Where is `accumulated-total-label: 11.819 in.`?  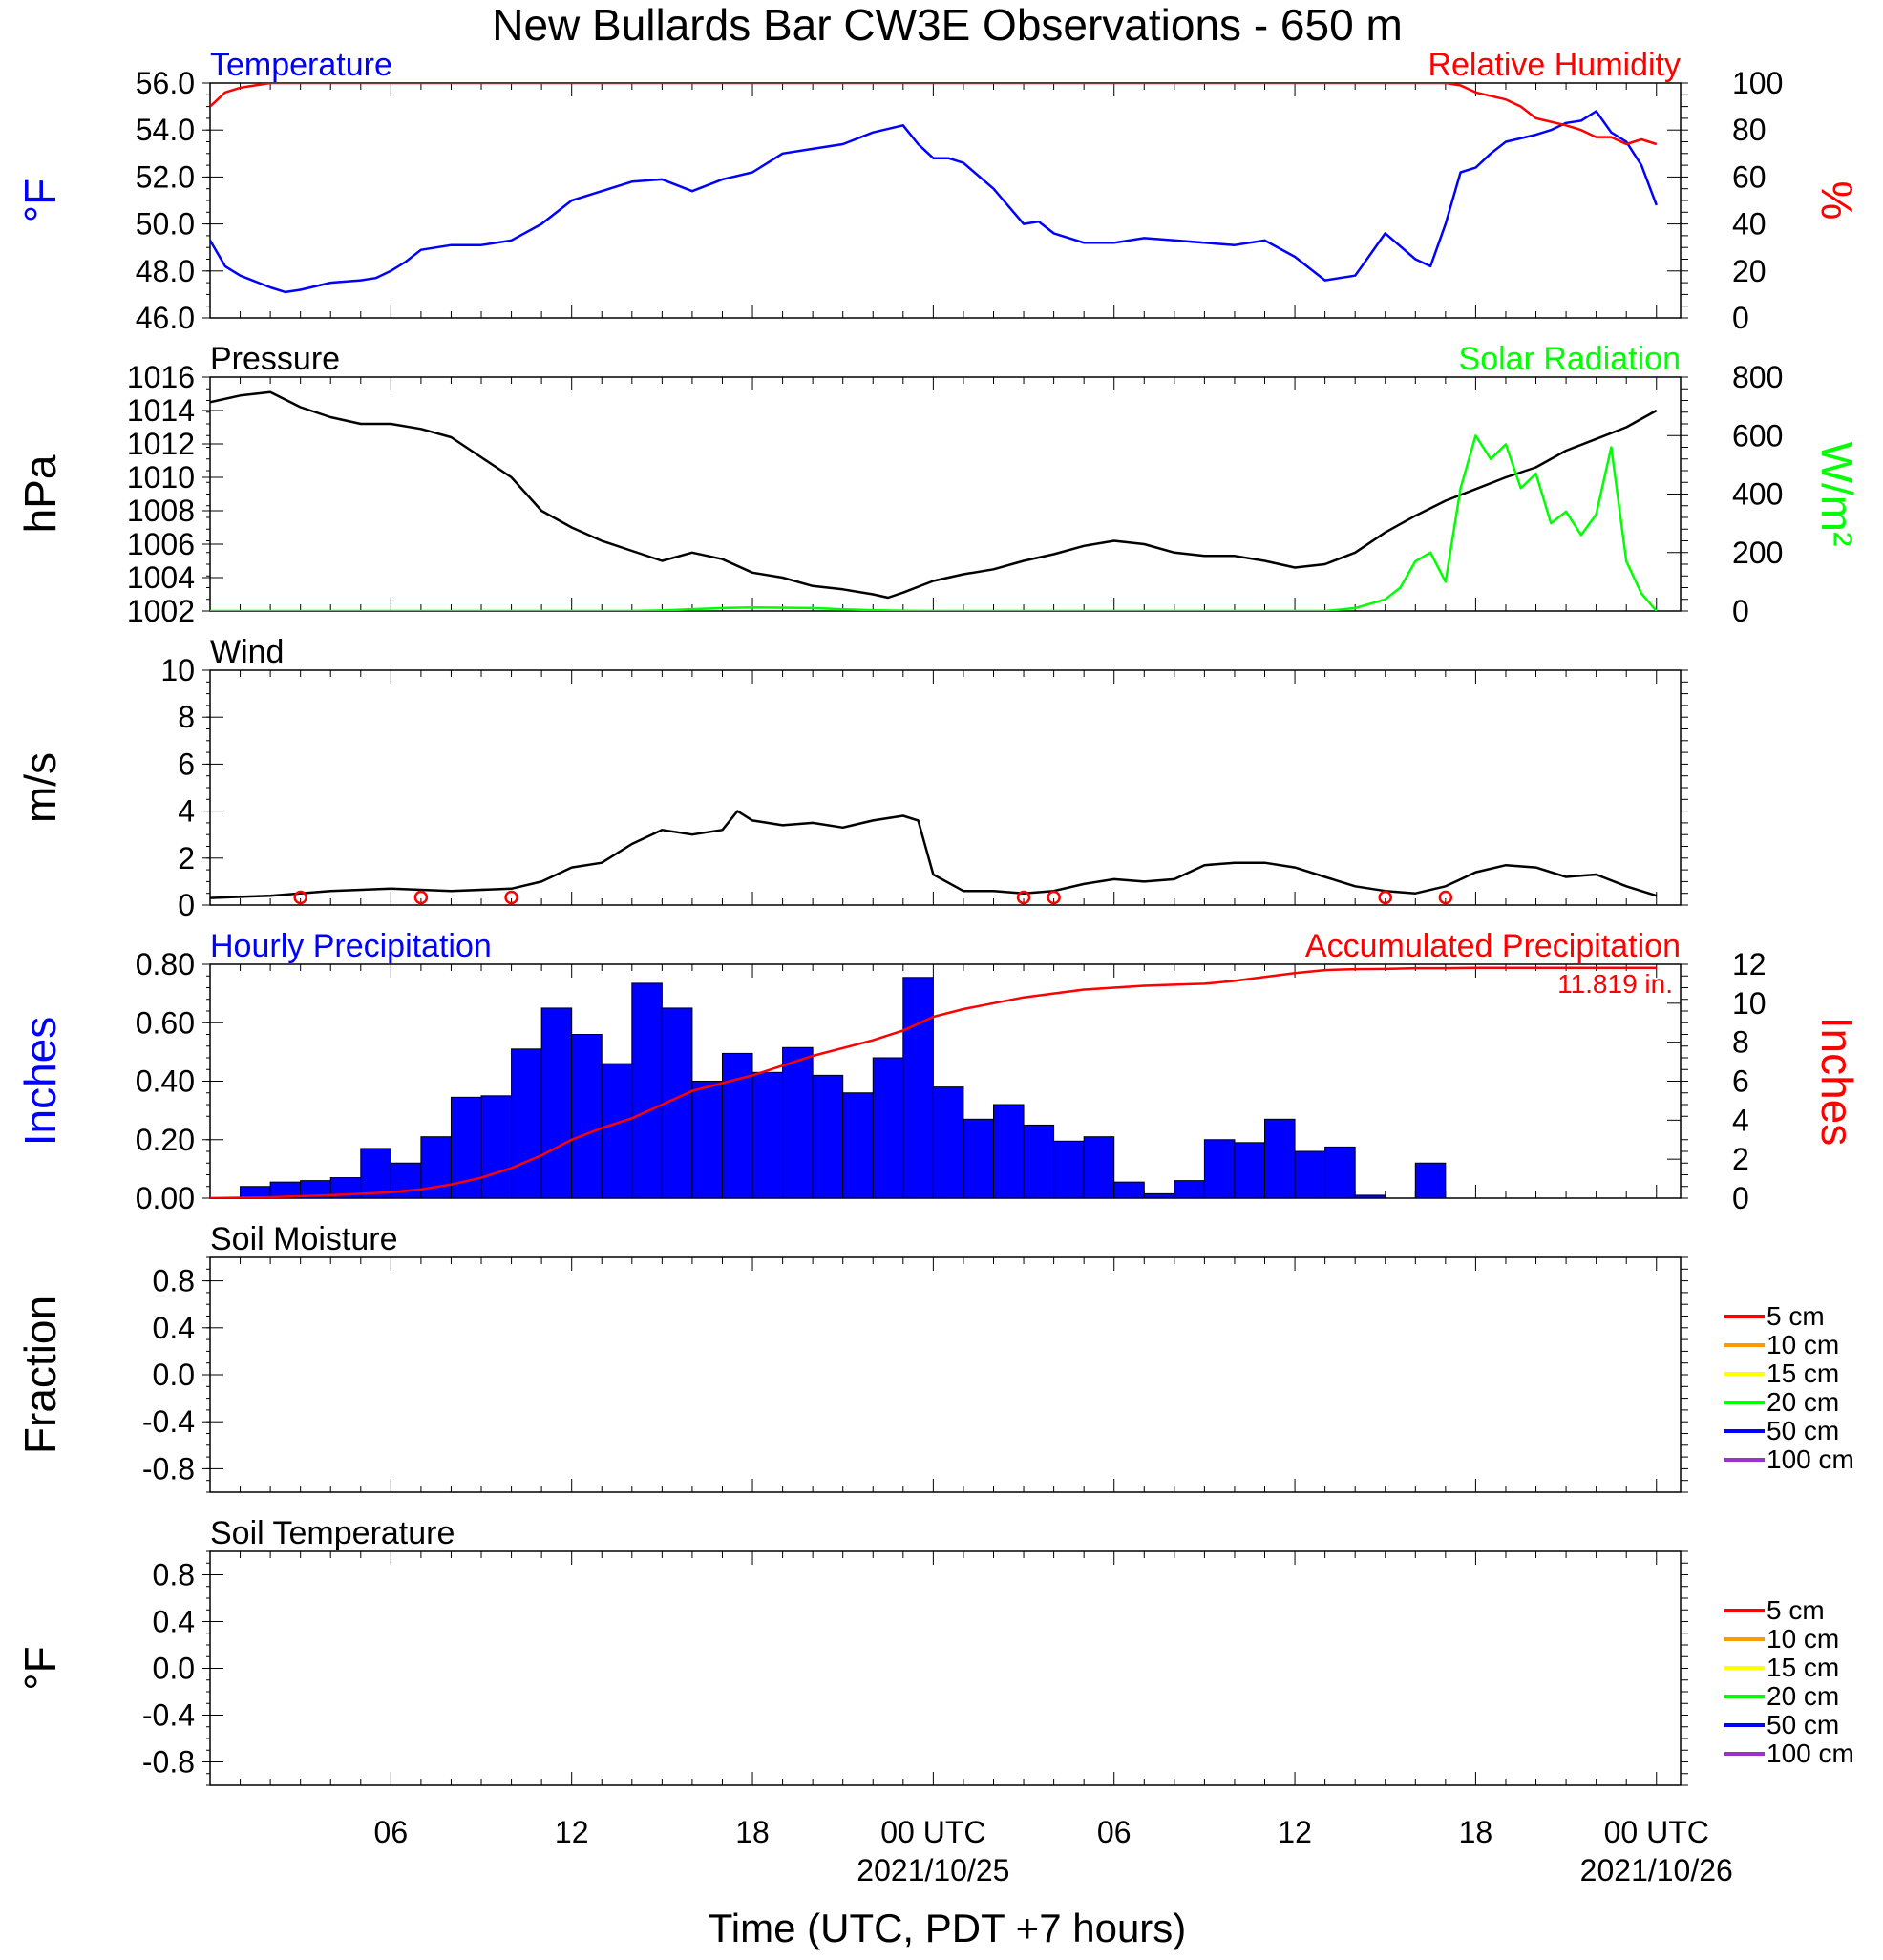 accumulated-total-label: 11.819 in. is located at coordinates (1615, 984).